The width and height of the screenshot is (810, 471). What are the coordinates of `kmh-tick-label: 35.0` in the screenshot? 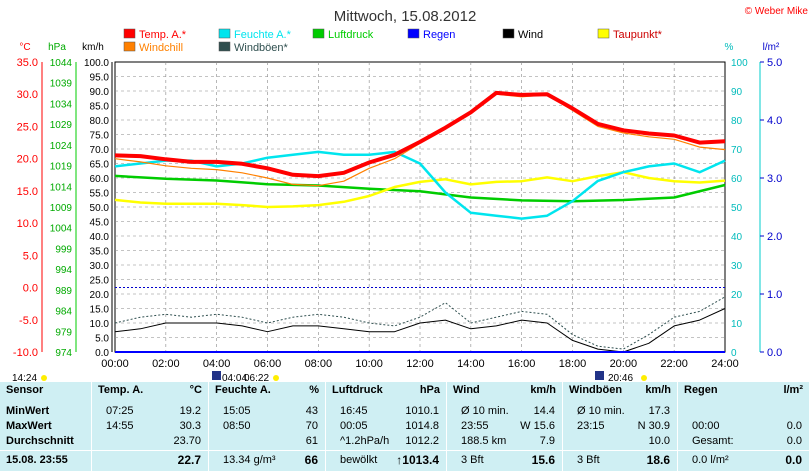 It's located at (100, 252).